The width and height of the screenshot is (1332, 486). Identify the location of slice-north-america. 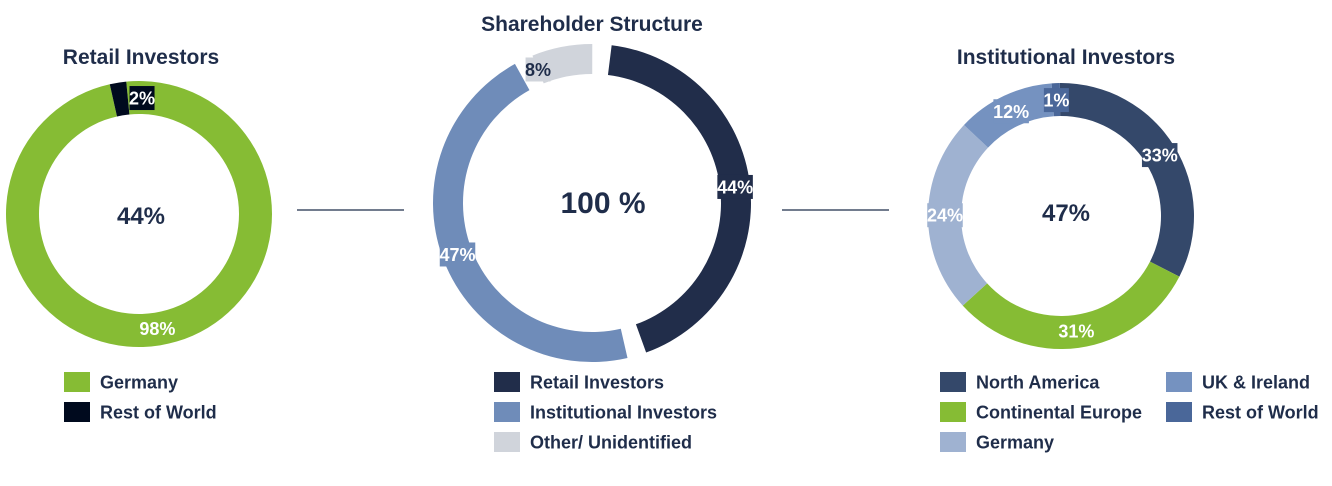
(1126, 180).